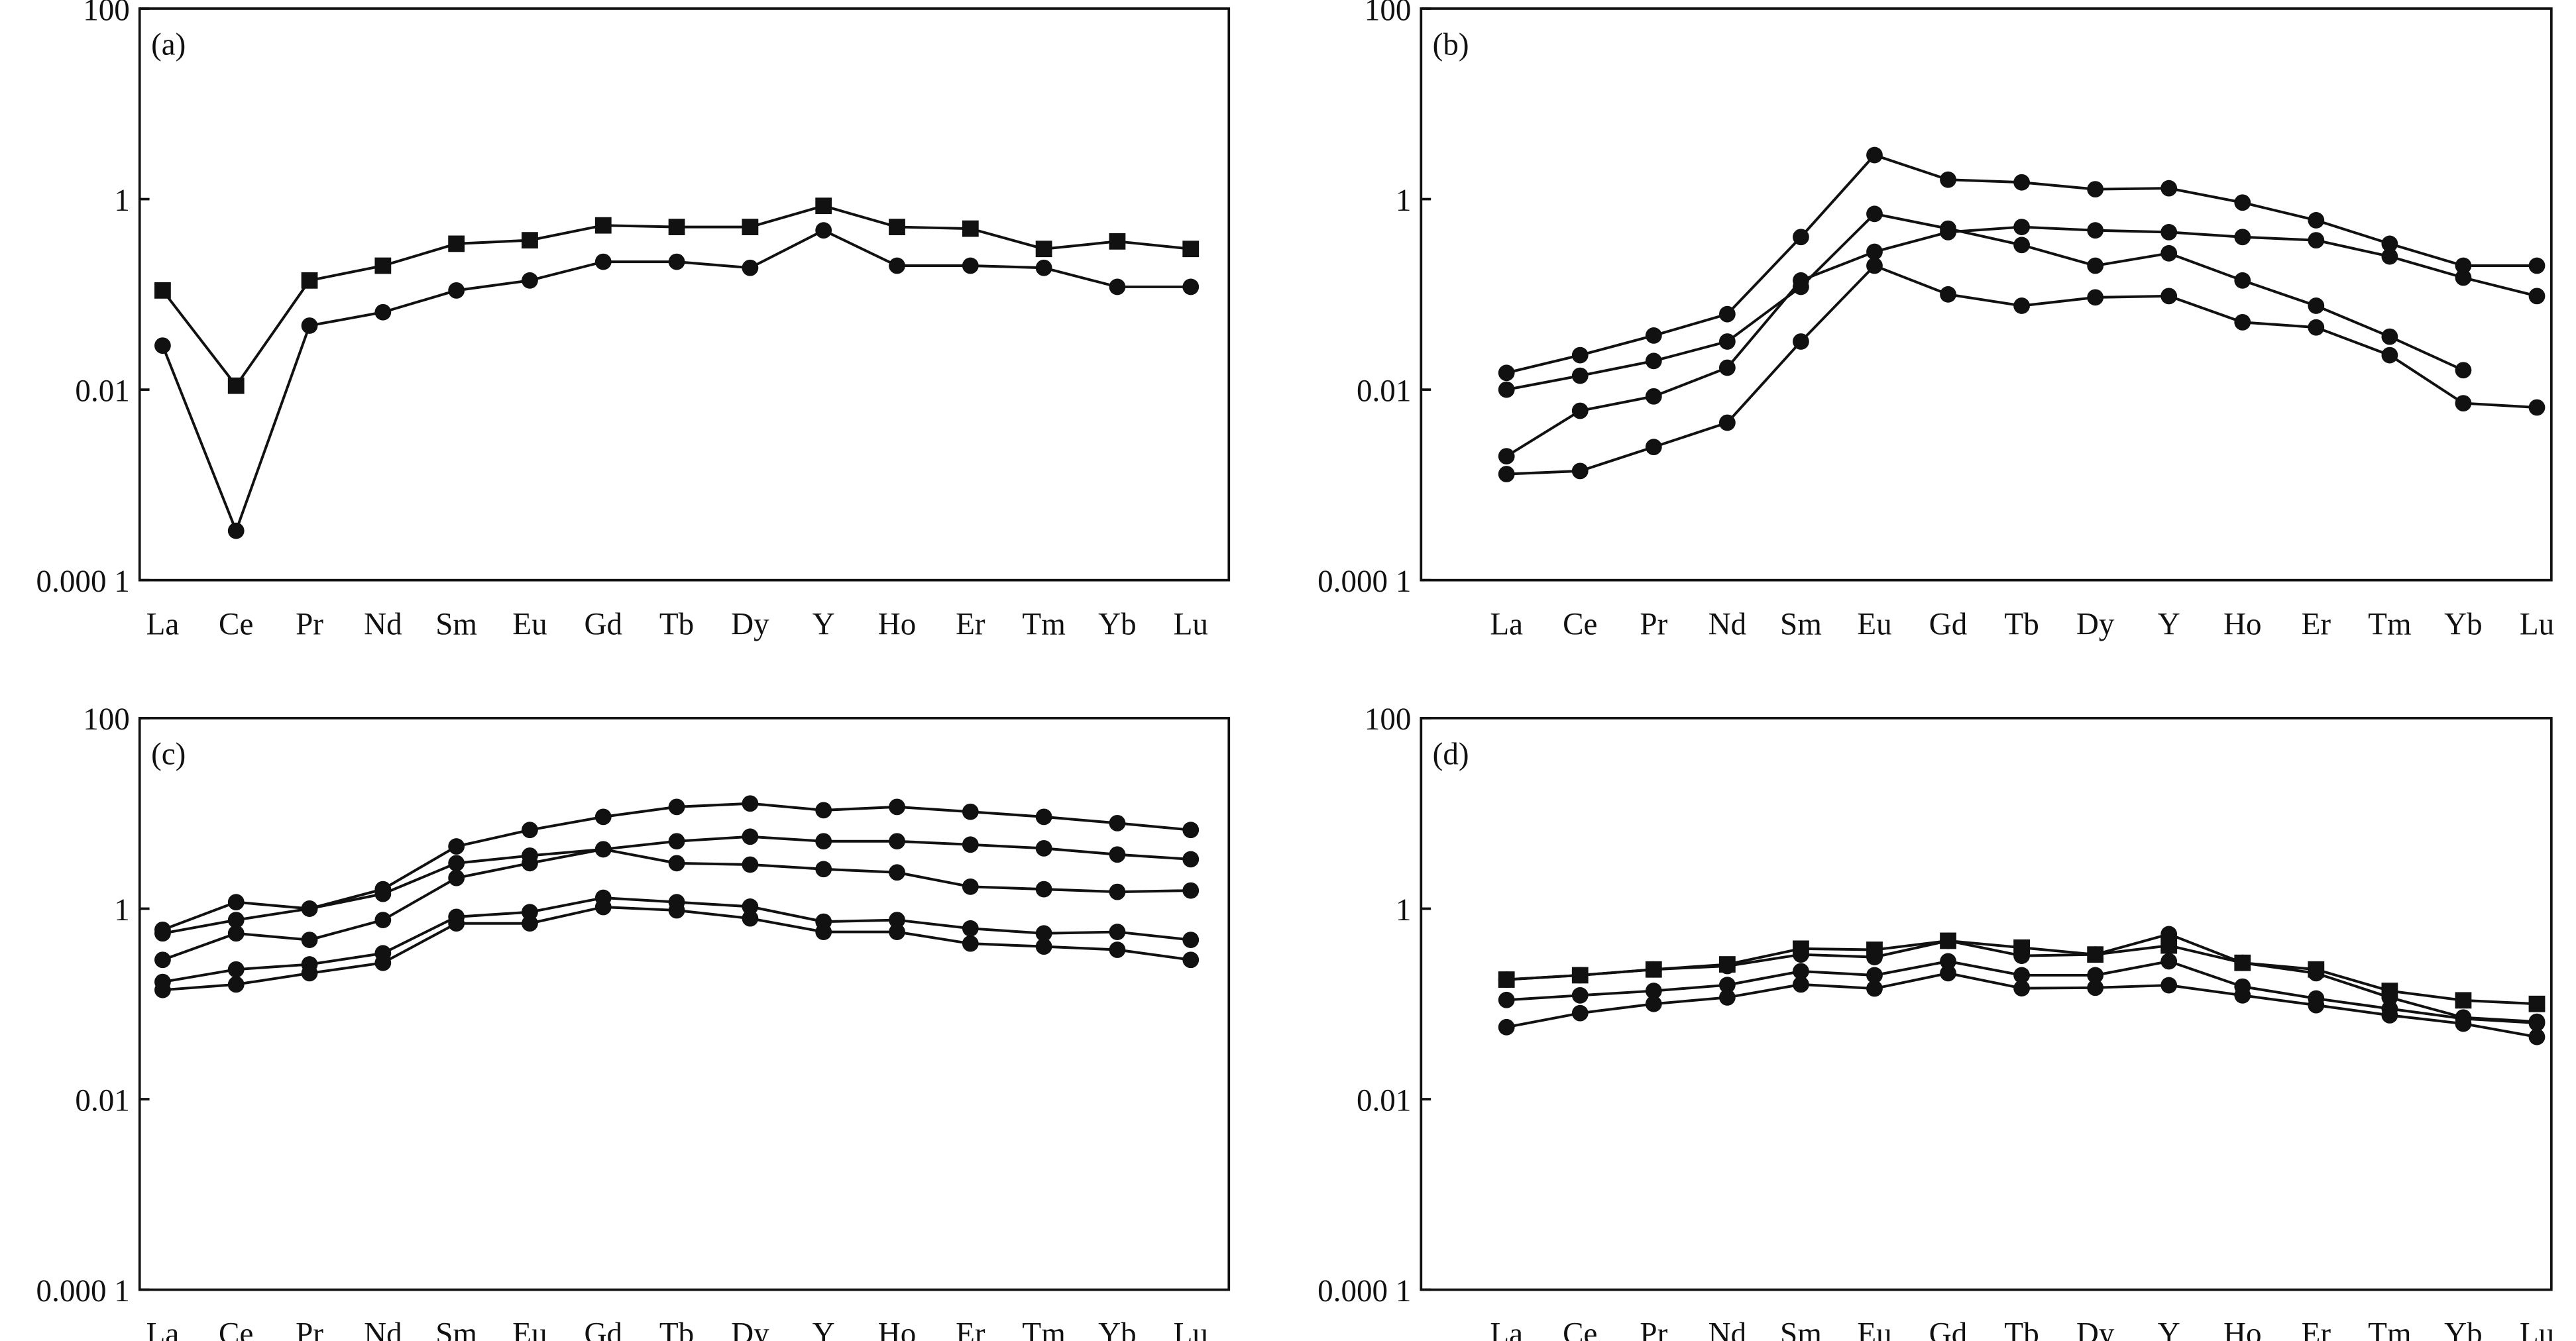  I want to click on x-tick-label: Nd, so click(383, 1328).